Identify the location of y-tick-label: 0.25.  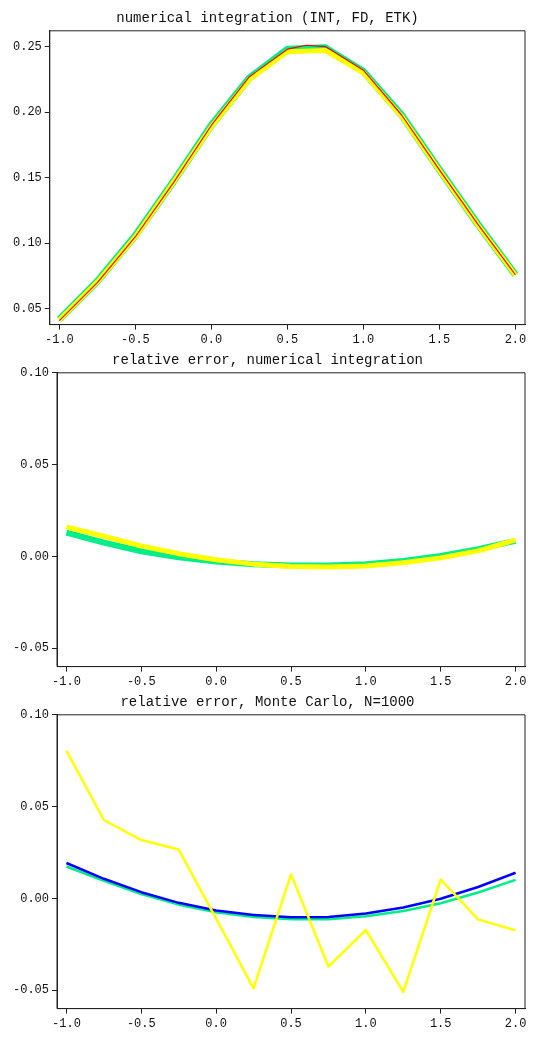
(27, 46).